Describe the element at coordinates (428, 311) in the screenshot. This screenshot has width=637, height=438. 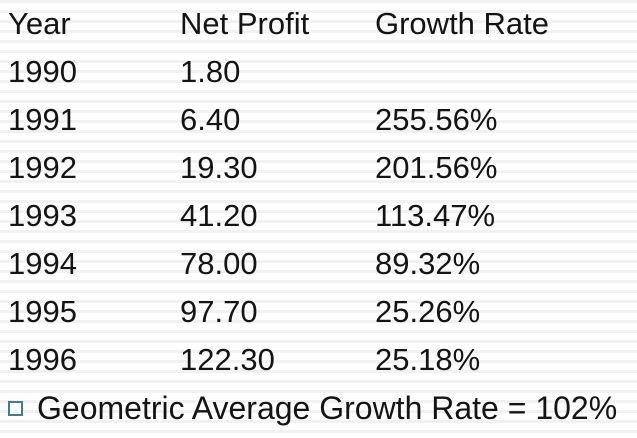
I see `growth-rate-cell: 25.26%` at that location.